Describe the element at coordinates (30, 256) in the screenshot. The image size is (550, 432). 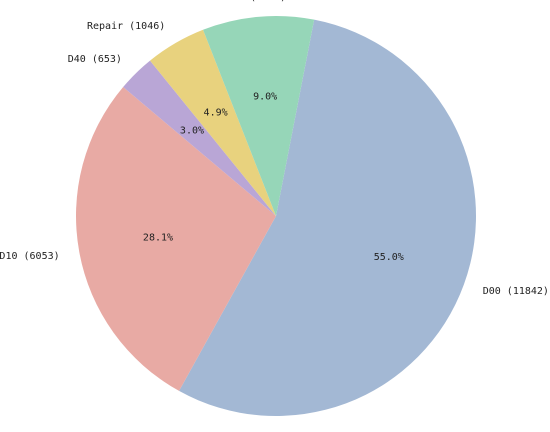
I see `slice-label: D10 (6053)` at that location.